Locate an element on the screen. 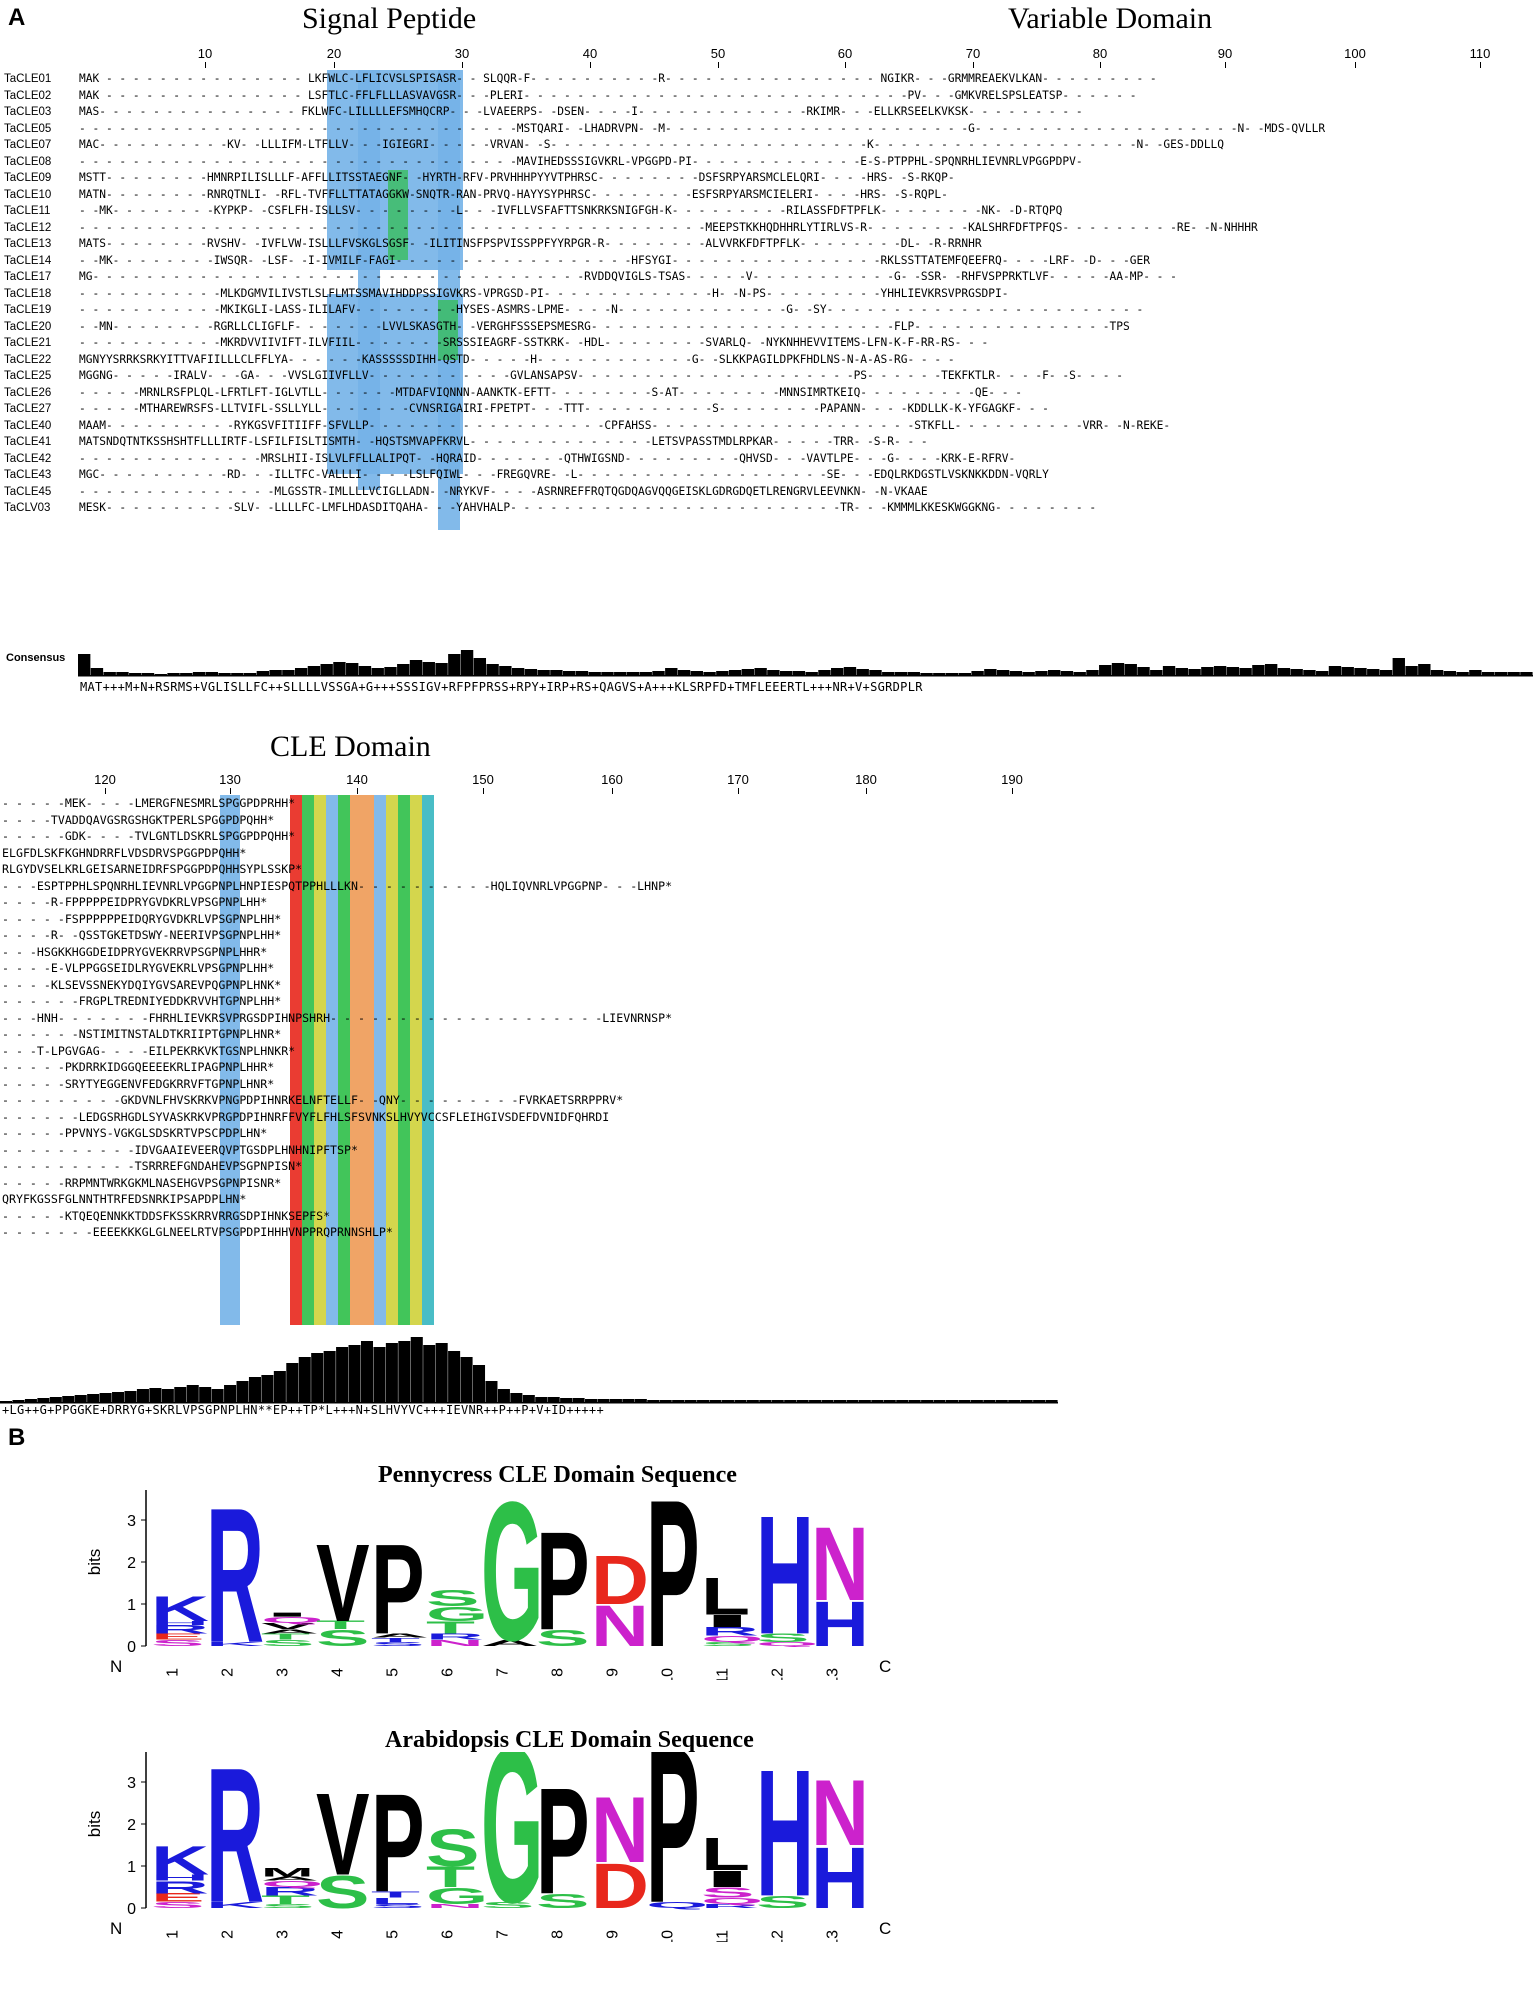 This screenshot has height=1994, width=1535. logo-position-label: 8 is located at coordinates (558, 1672).